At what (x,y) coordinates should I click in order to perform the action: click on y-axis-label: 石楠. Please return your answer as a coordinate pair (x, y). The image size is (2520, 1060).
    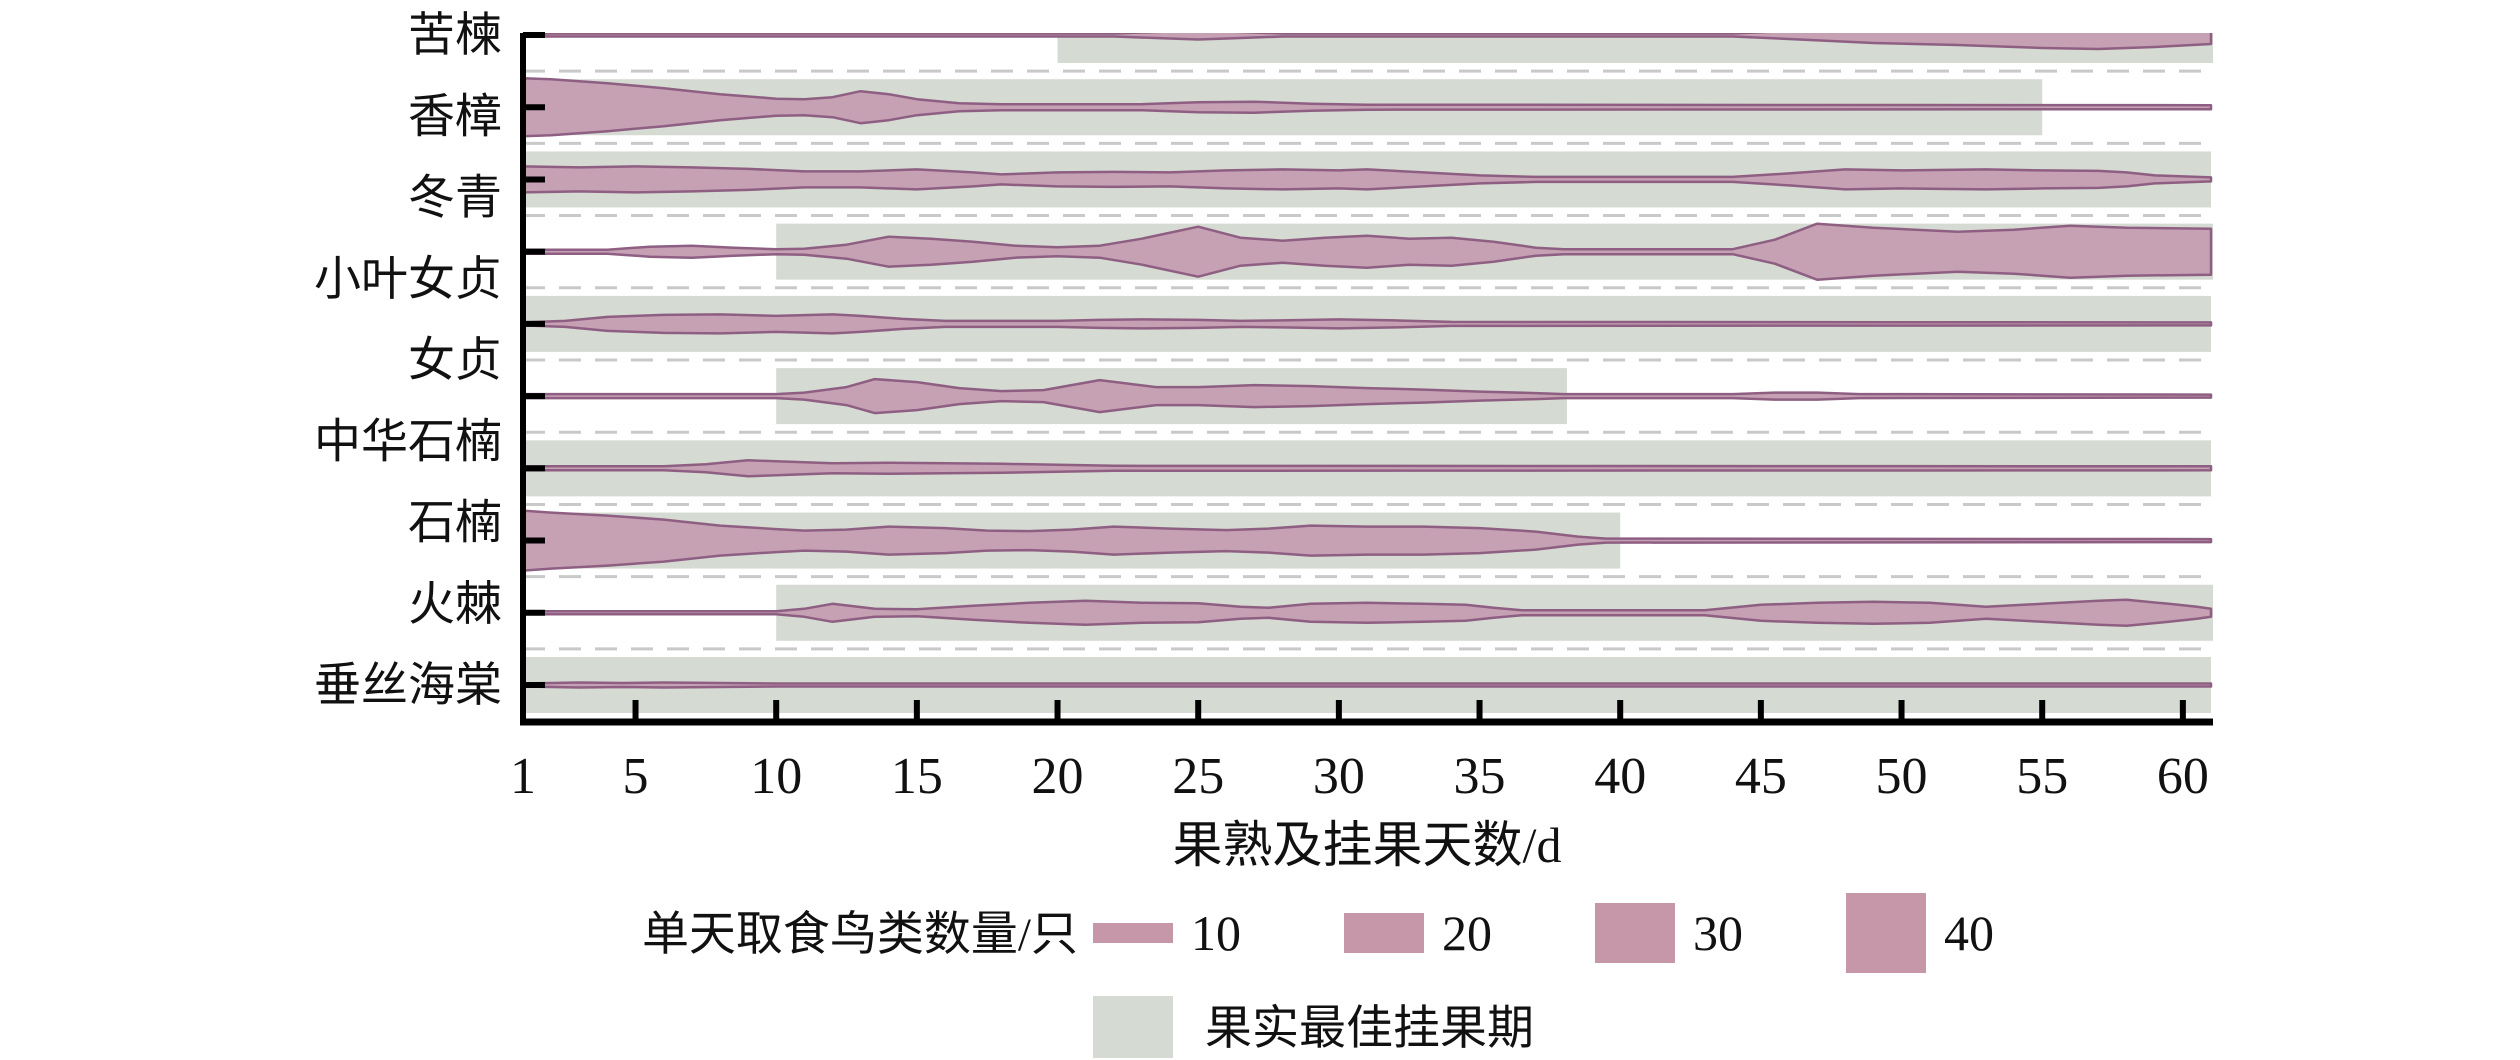
    Looking at the image, I should click on (455, 524).